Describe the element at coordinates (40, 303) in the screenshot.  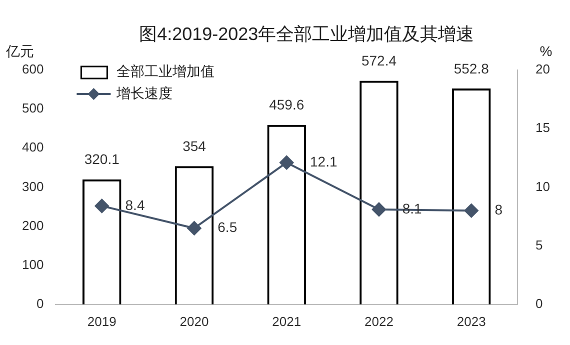
I see `y-tick-label: 0` at that location.